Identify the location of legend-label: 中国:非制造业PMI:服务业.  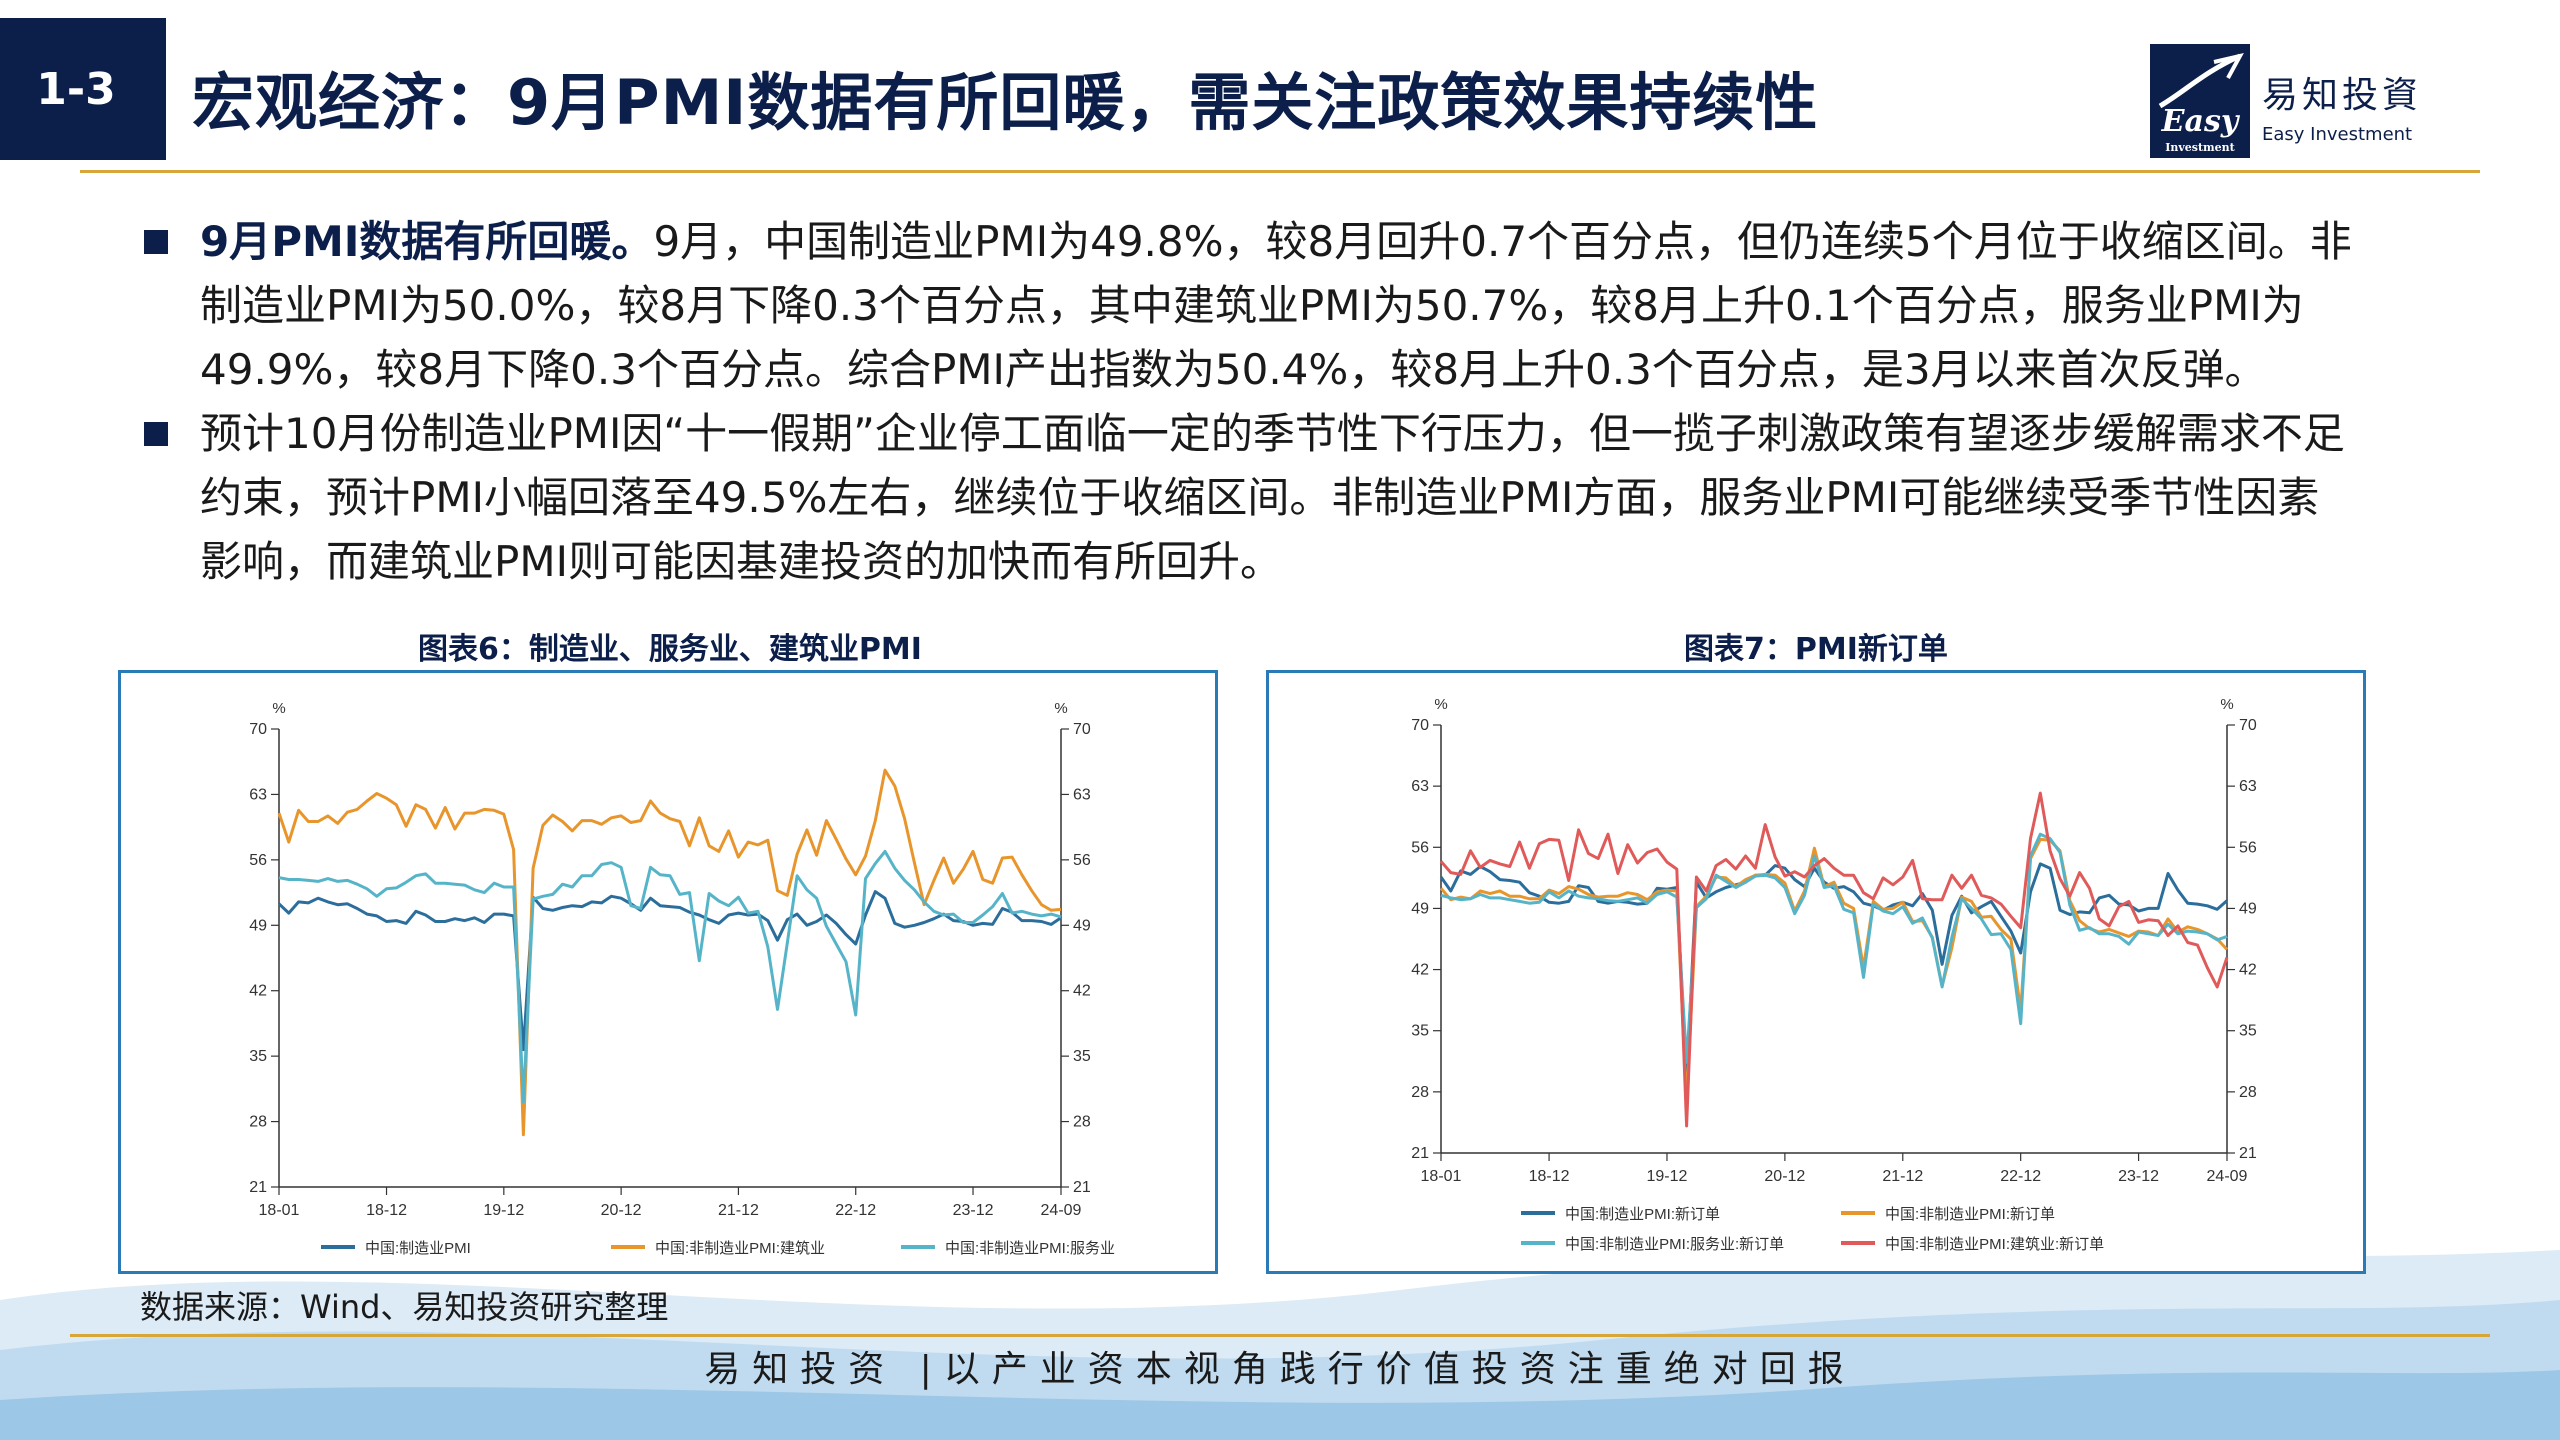
(1030, 1248).